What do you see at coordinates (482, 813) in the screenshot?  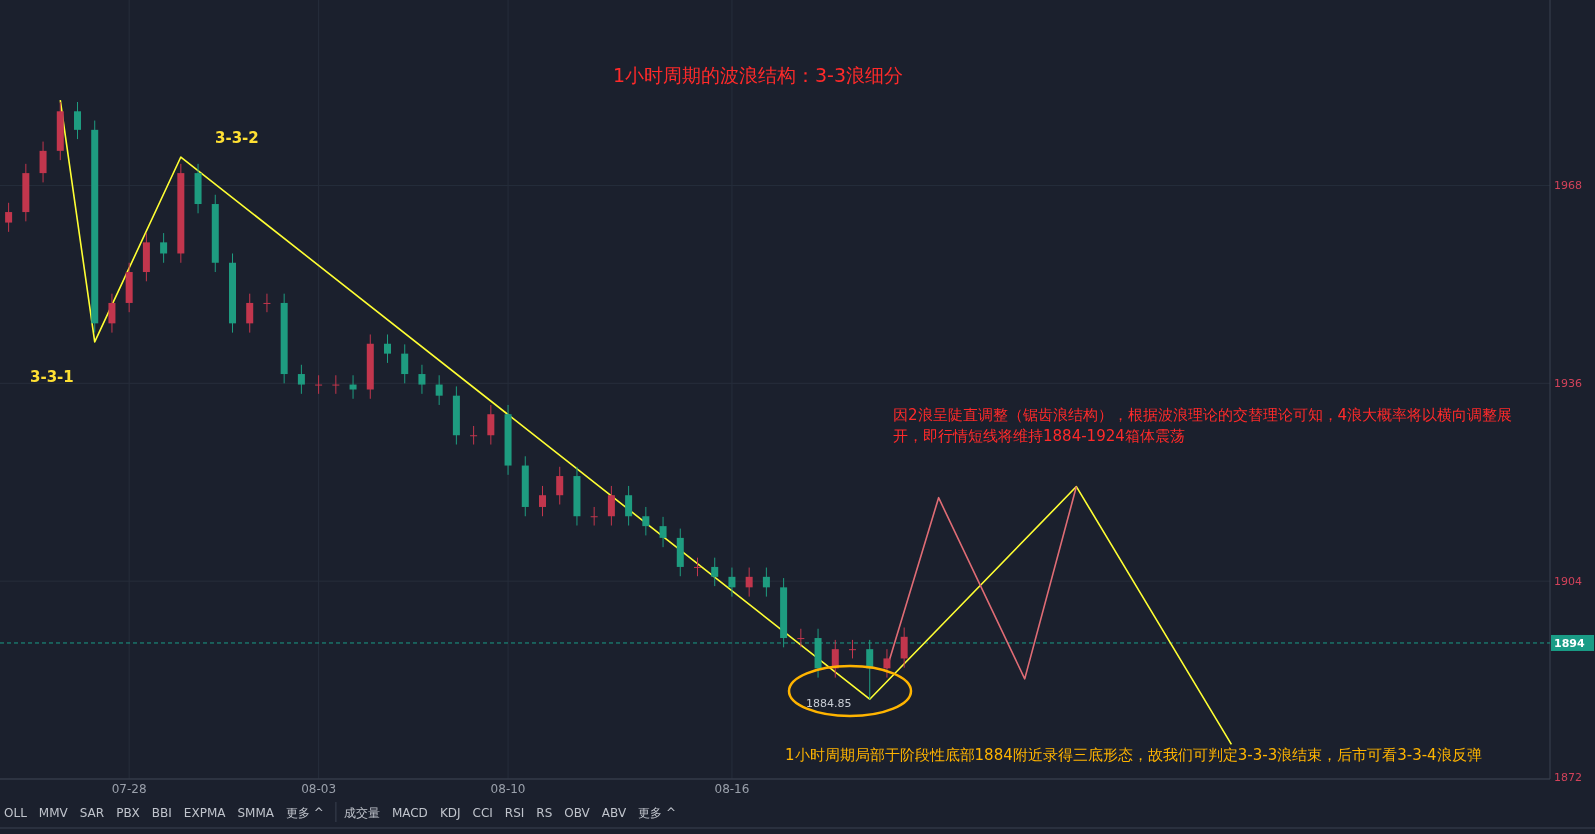 I see `text: CCI` at bounding box center [482, 813].